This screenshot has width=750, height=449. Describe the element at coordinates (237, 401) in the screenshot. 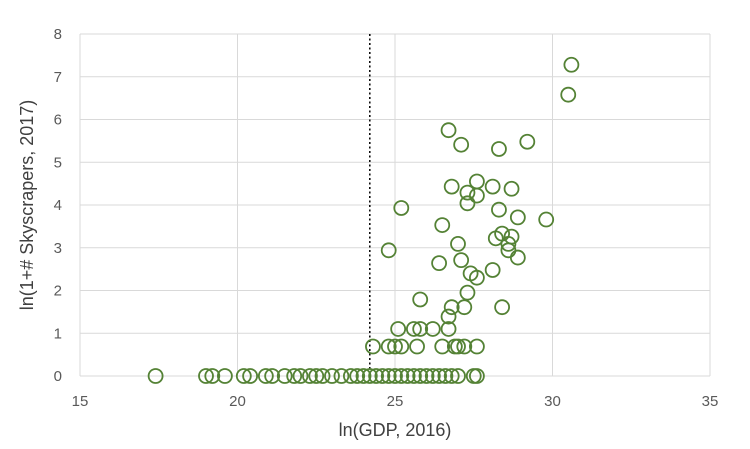

I see `x-tick-label: 20` at that location.